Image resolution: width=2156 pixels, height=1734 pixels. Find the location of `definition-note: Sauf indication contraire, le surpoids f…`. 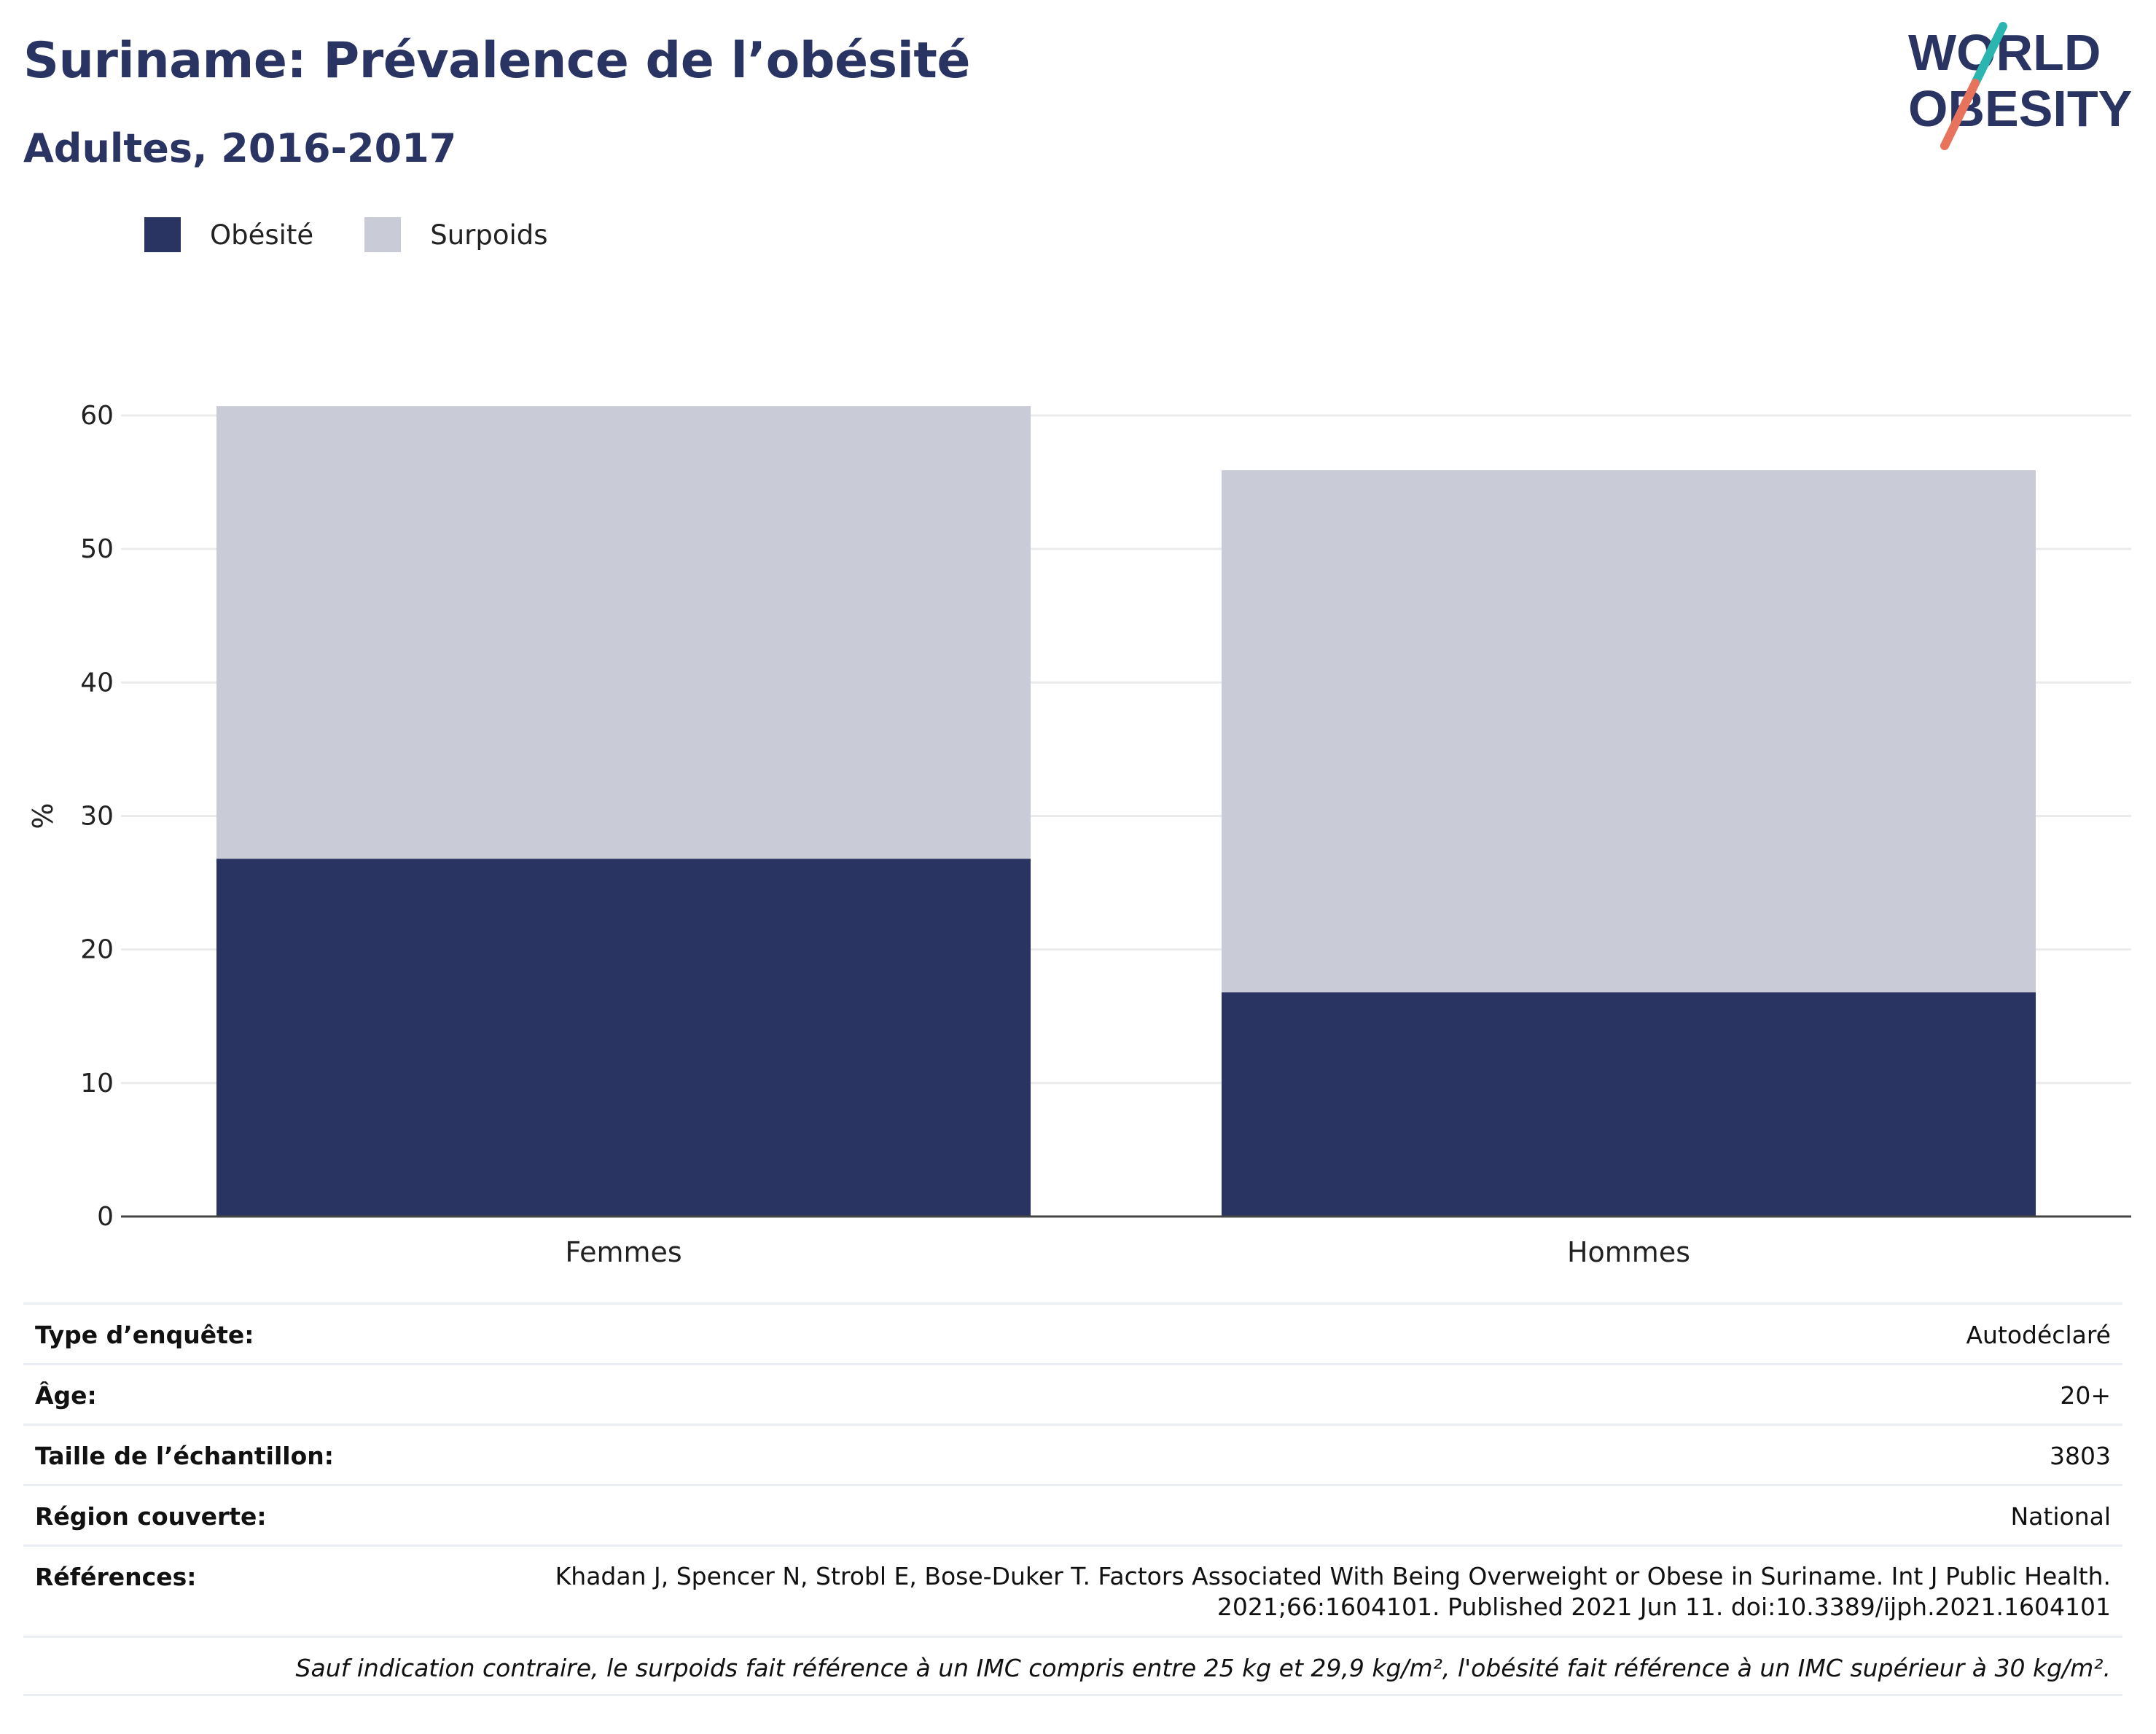

definition-note: Sauf indication contraire, le surpoids f… is located at coordinates (1203, 1668).